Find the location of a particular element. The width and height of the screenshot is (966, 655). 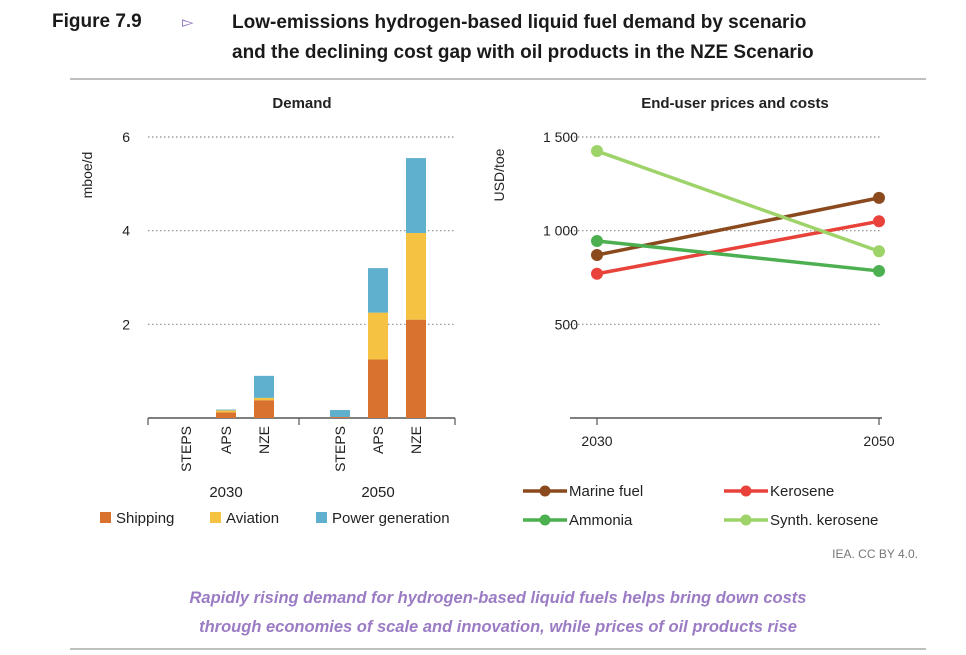

credit-text: IEA. CC BY 4.0. is located at coordinates (875, 554).